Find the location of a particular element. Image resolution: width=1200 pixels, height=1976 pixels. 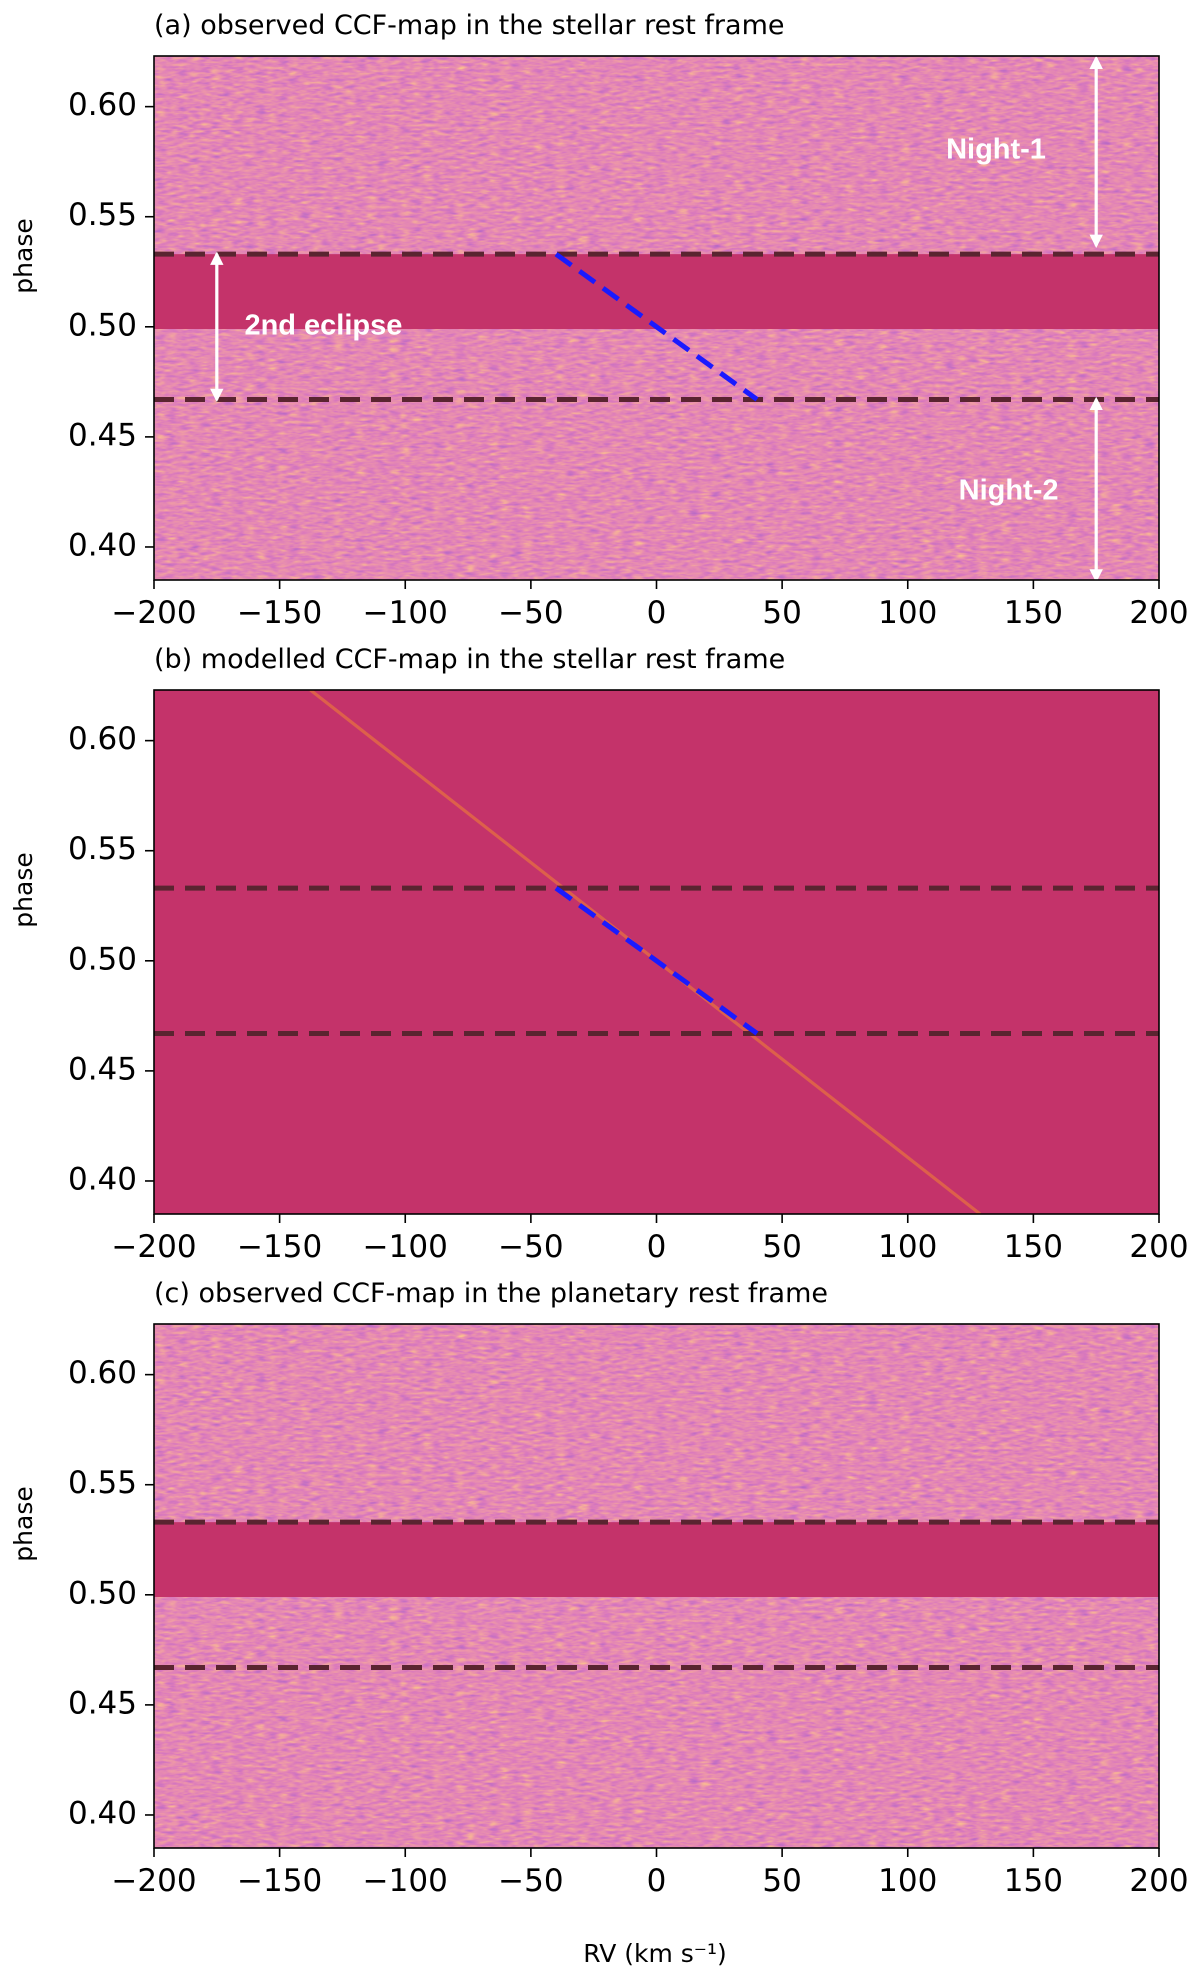

panel-a-annotation: 2nd eclipse is located at coordinates (323, 325).